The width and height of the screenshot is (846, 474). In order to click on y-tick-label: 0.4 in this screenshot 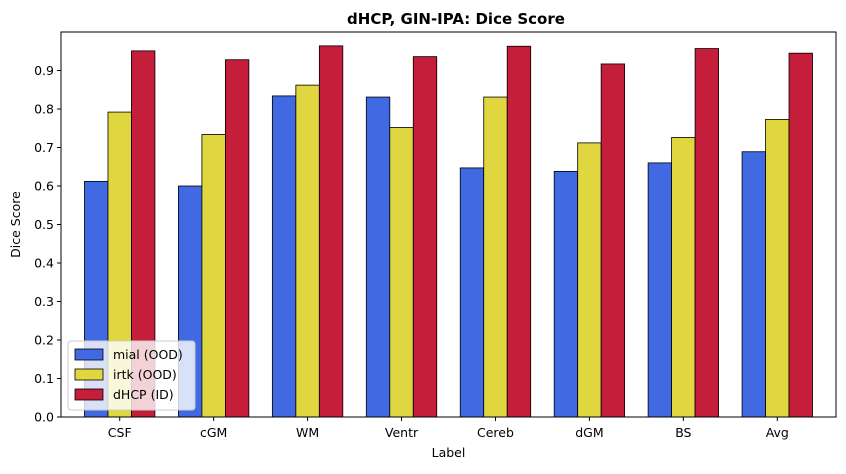, I will do `click(44, 263)`.